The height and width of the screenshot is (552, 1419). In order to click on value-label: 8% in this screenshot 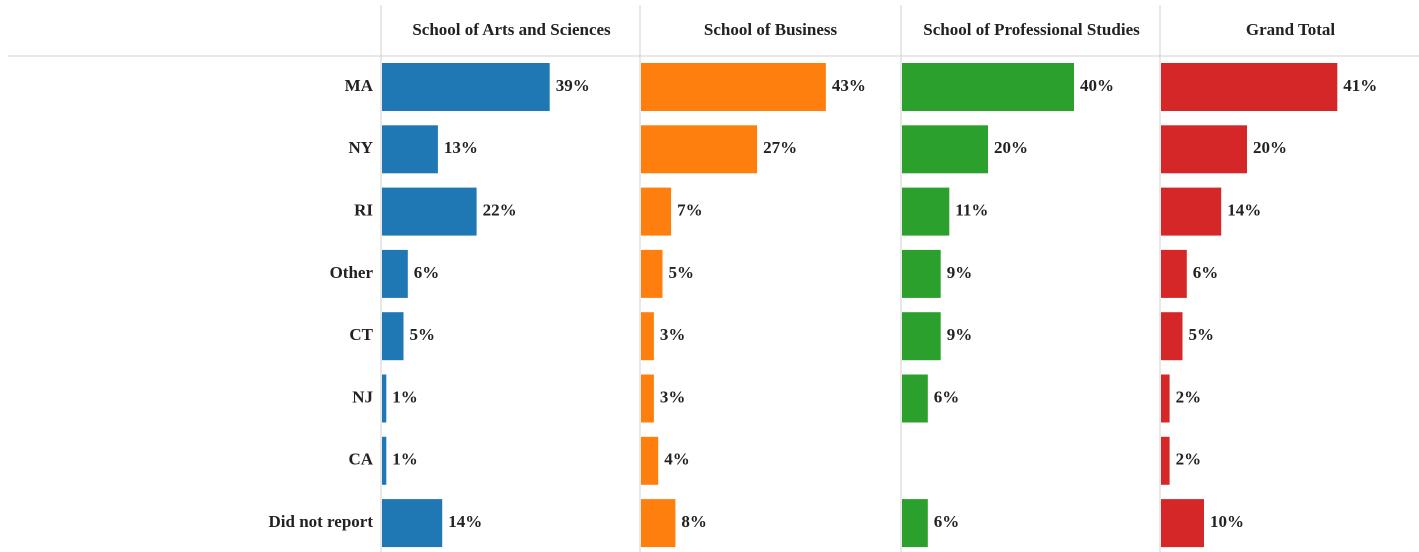, I will do `click(694, 521)`.